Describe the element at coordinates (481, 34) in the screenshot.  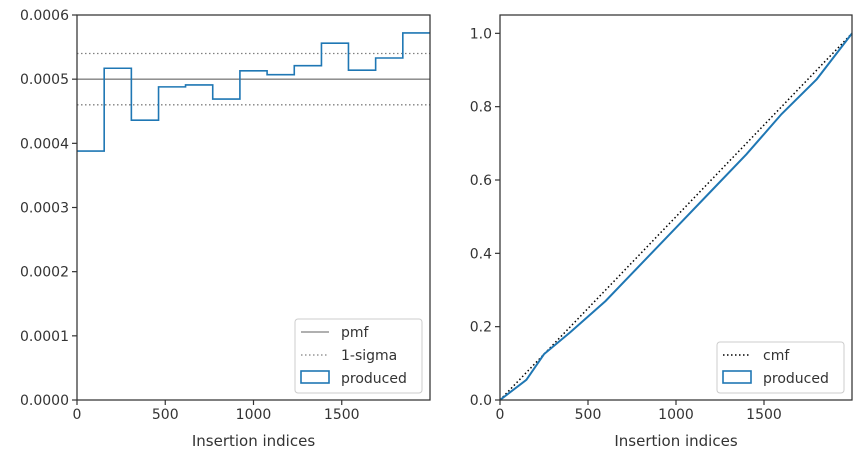
I see `right-y-tick-label: 1.0` at that location.